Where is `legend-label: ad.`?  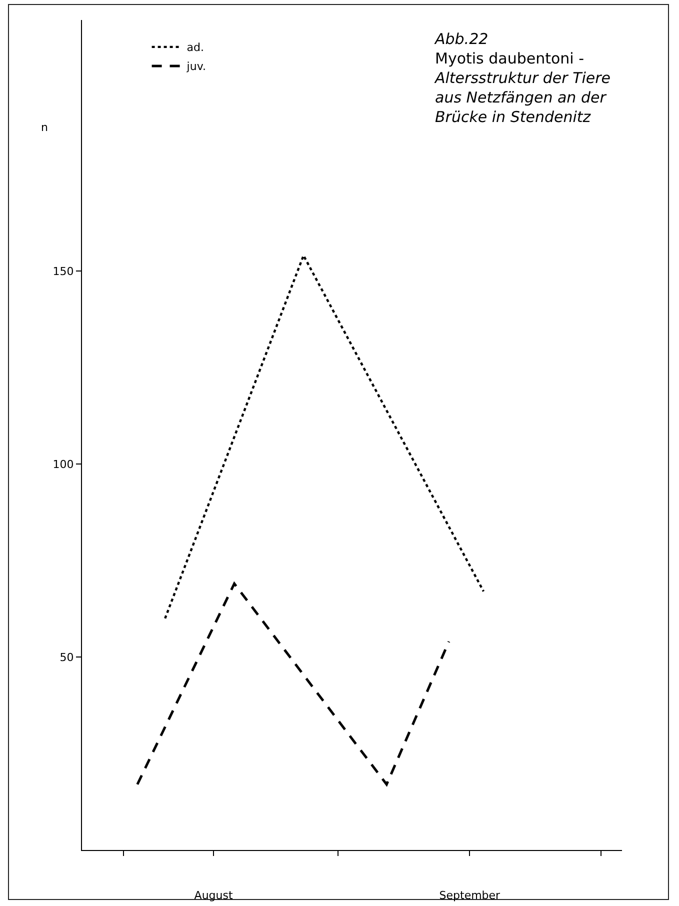
legend-label: ad. is located at coordinates (195, 47).